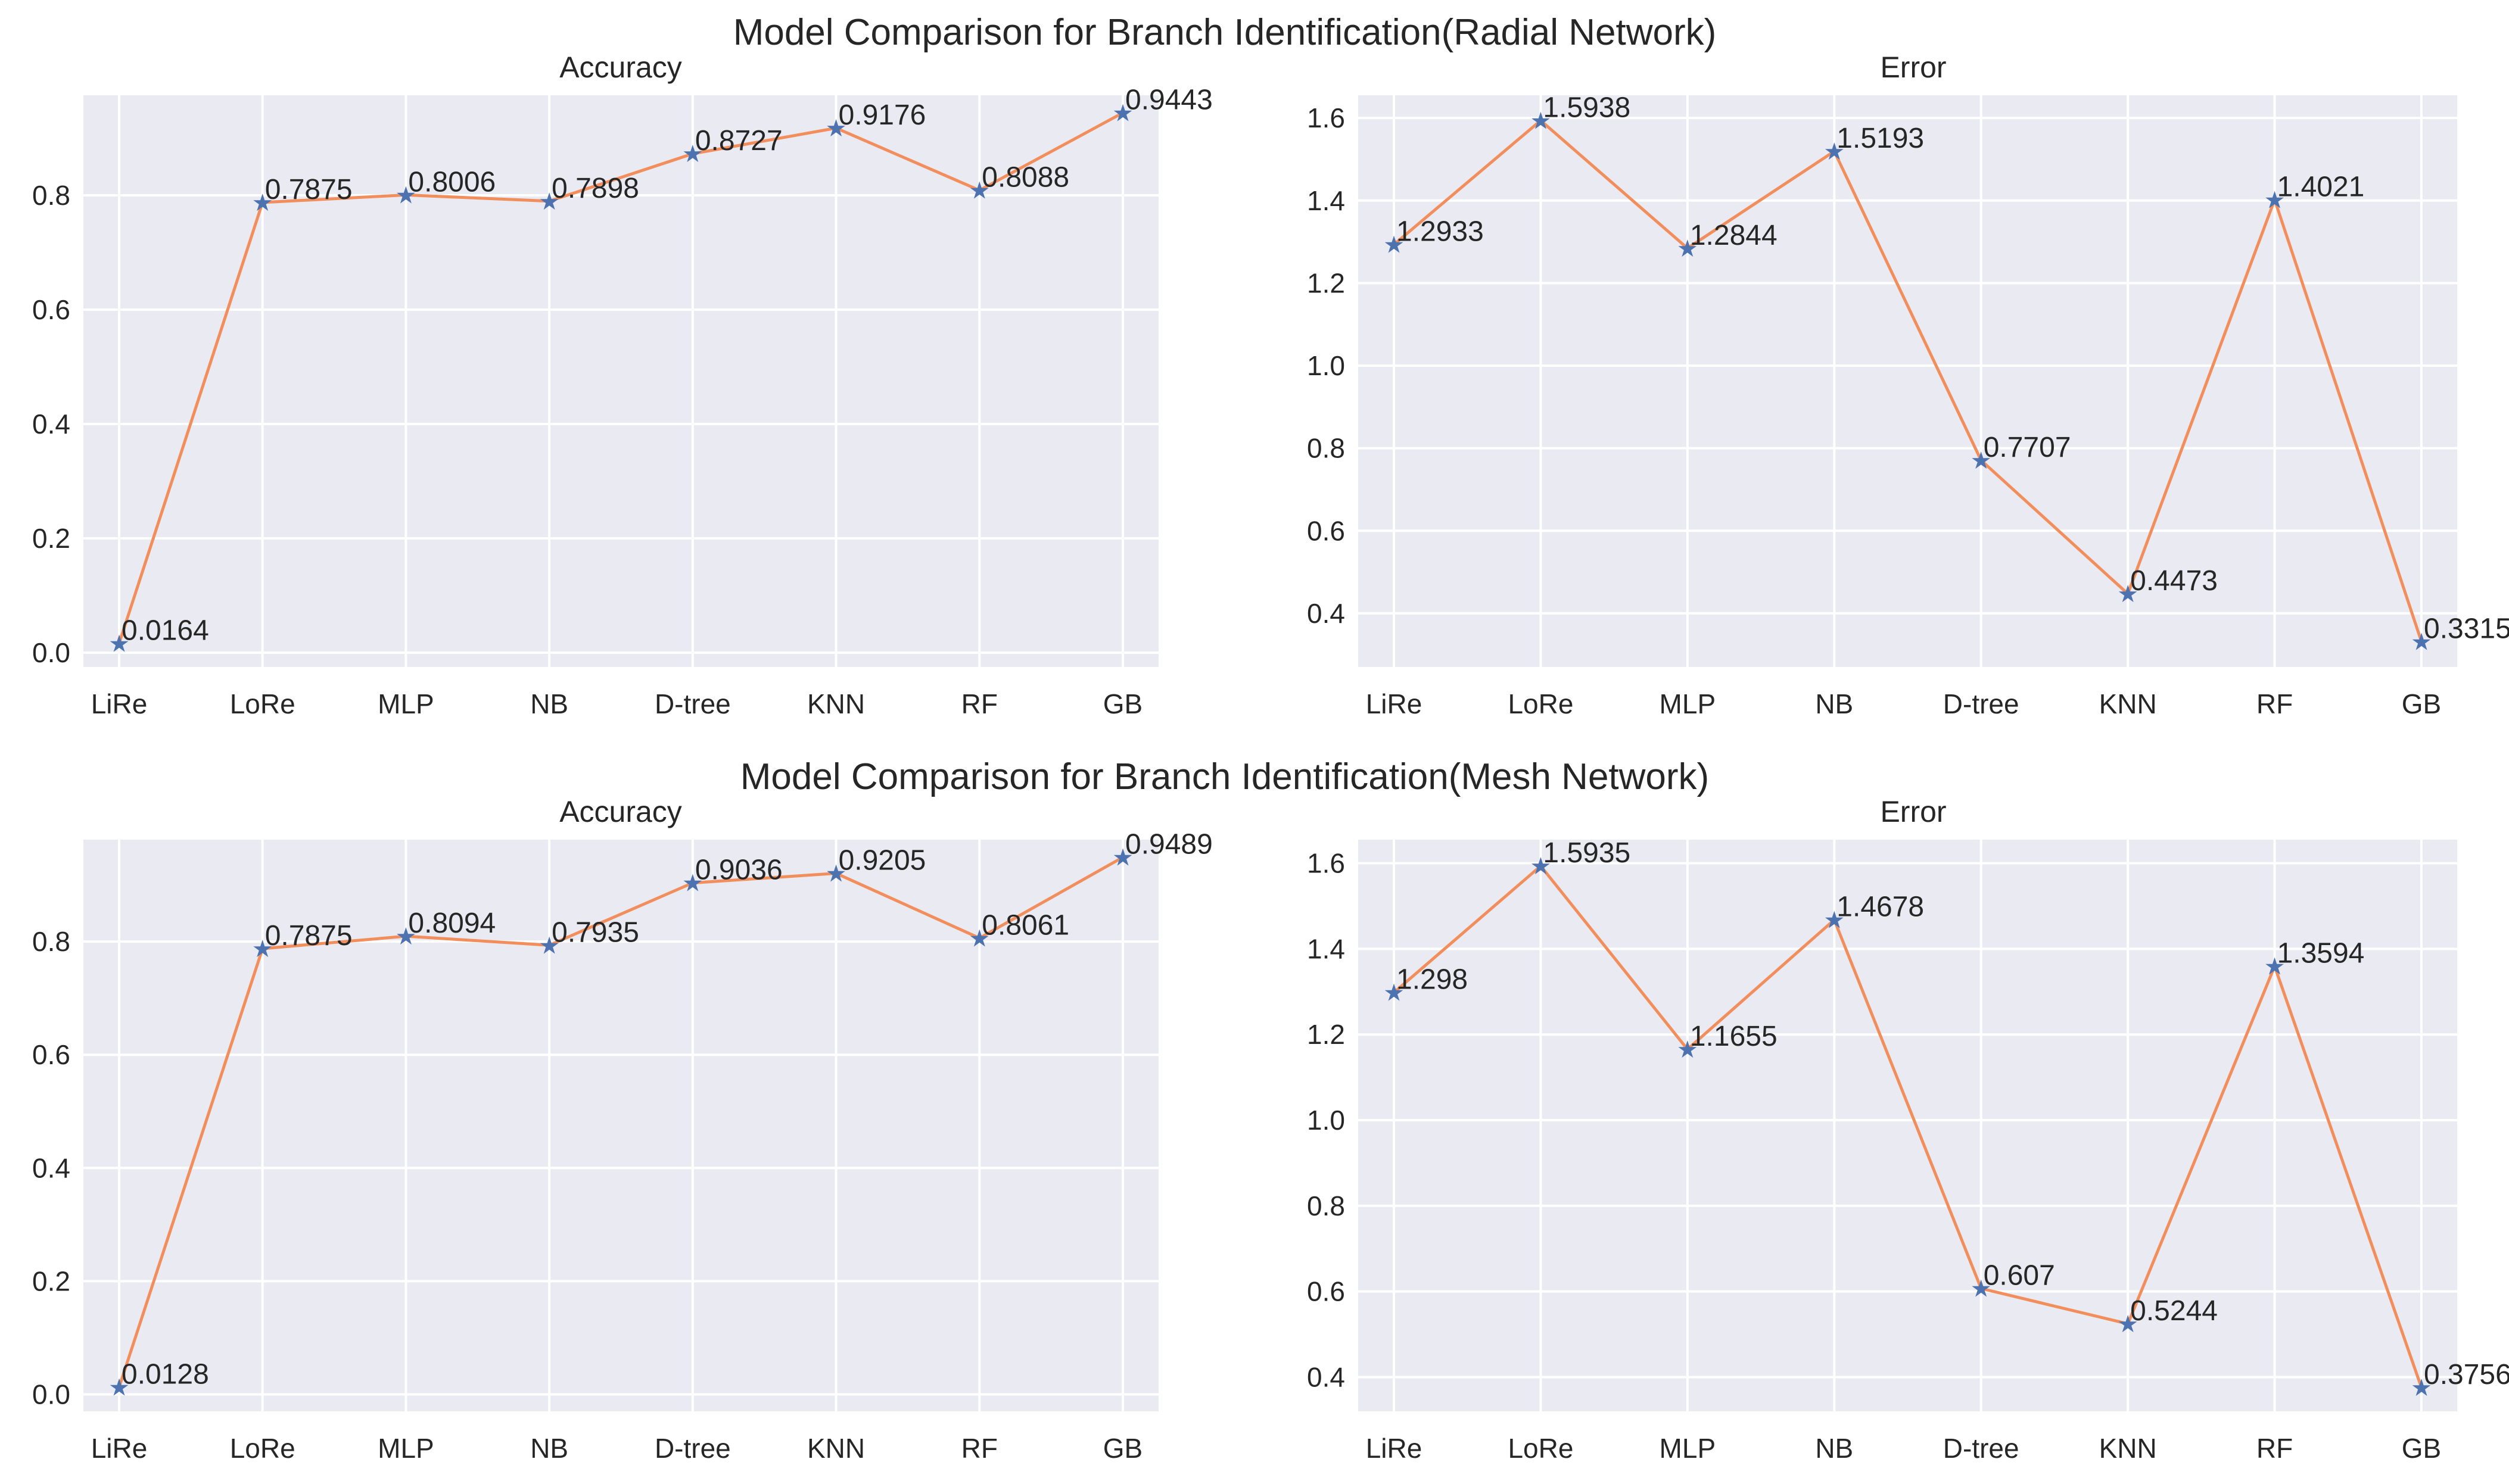  Describe the element at coordinates (1025, 925) in the screenshot. I see `data-label: 0.8061` at that location.